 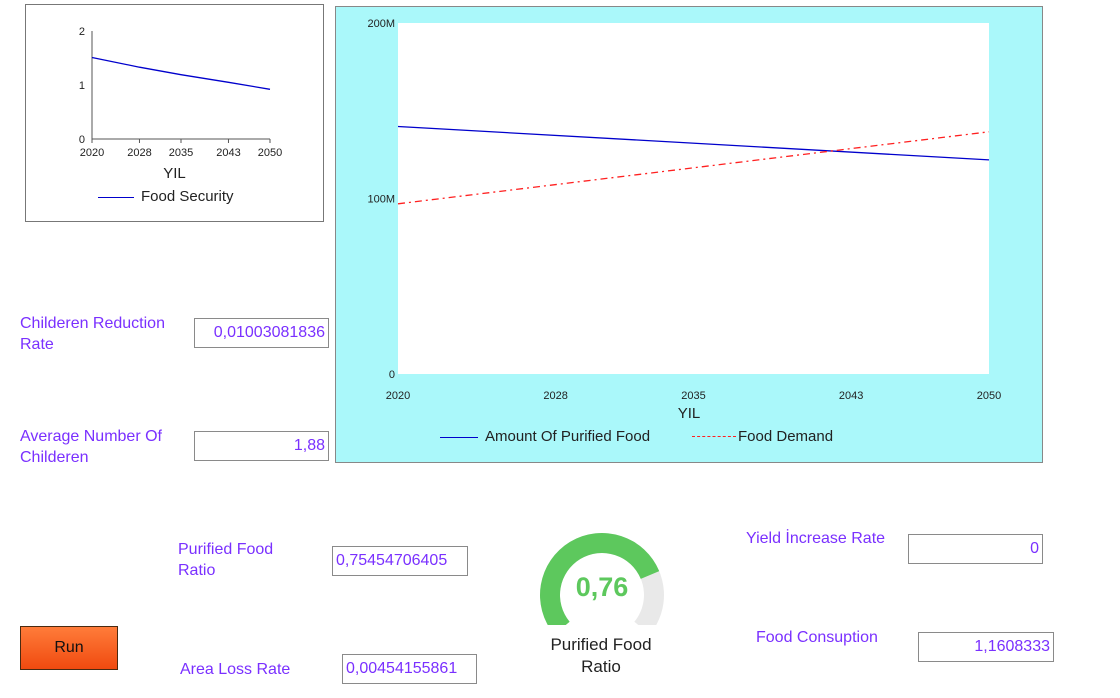 I want to click on run-button: Run, so click(x=69, y=648).